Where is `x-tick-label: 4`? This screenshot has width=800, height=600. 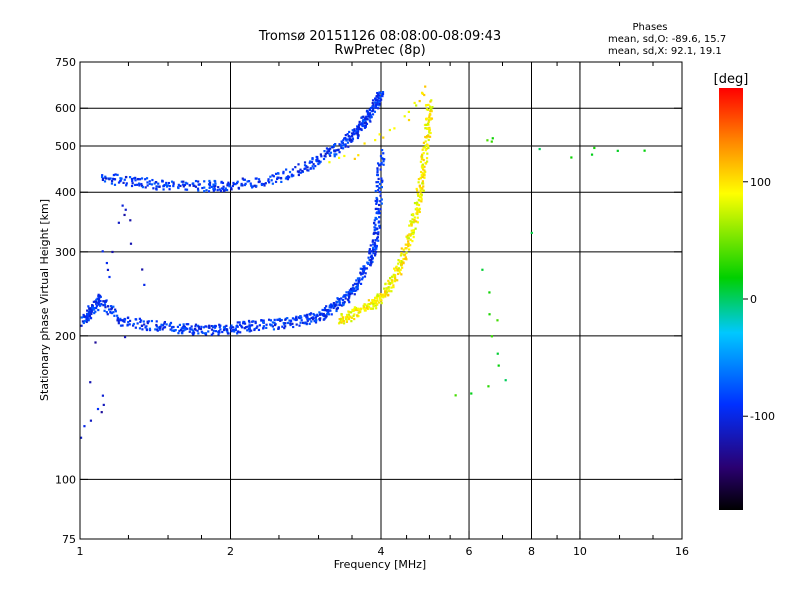
x-tick-label: 4 is located at coordinates (381, 551).